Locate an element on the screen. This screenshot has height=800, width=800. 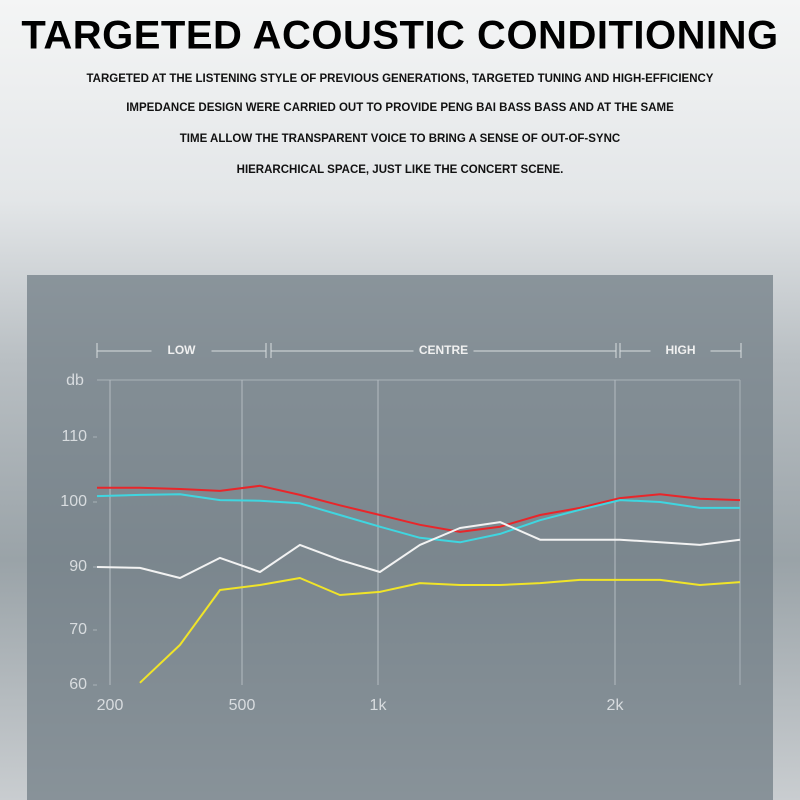
x-tick-label: 200 is located at coordinates (110, 705).